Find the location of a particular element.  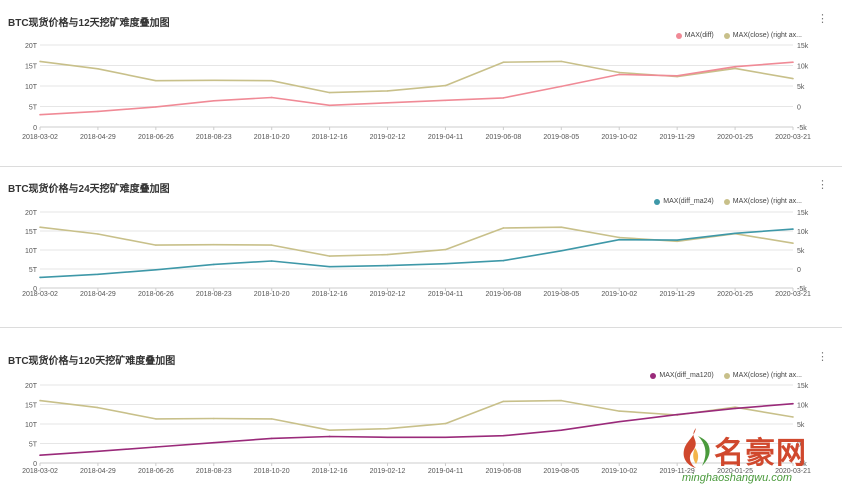

x-tick-label: 2019-08-05 is located at coordinates (561, 137).